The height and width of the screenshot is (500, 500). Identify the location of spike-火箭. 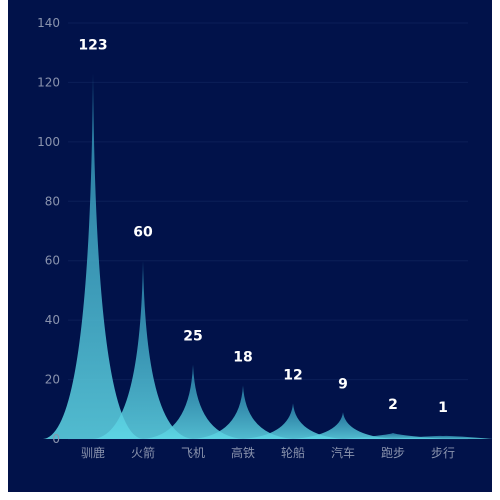
(143, 349).